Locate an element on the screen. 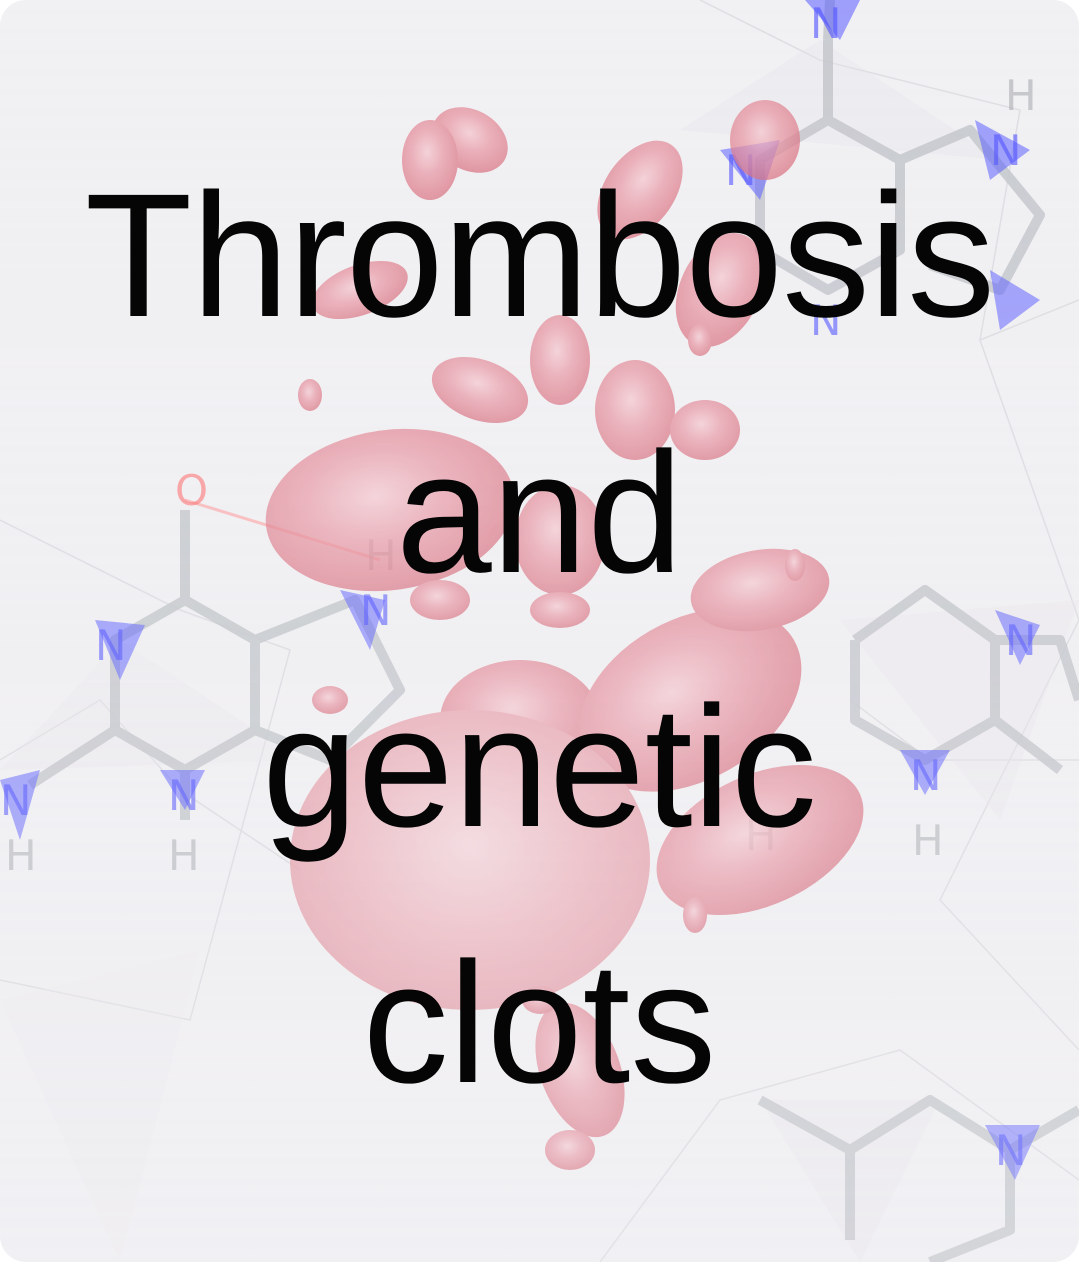 The width and height of the screenshot is (1079, 1262). title-line-genetic: genetic is located at coordinates (539, 767).